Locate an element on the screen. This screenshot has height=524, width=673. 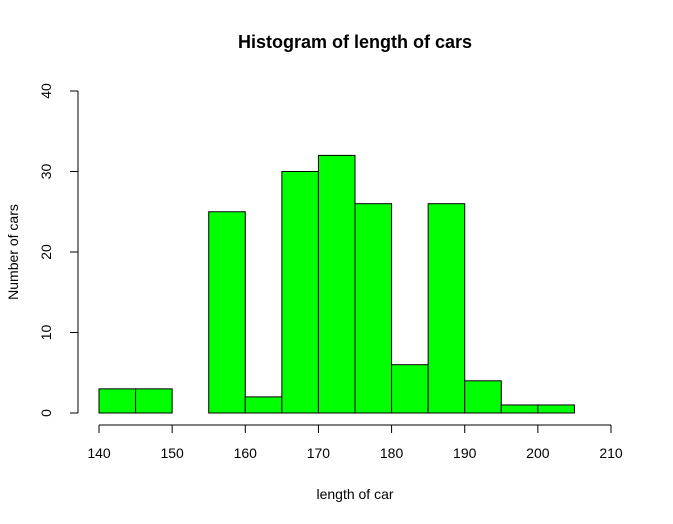
y-tick-label: 10 is located at coordinates (46, 333).